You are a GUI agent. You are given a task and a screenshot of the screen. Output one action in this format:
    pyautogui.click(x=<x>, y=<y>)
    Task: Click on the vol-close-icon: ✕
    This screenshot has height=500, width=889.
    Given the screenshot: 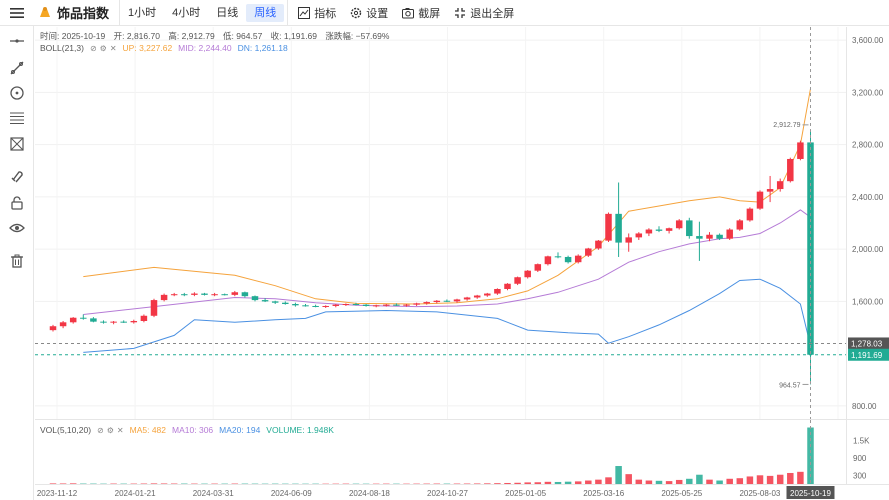 What is the action you would take?
    pyautogui.click(x=120, y=430)
    